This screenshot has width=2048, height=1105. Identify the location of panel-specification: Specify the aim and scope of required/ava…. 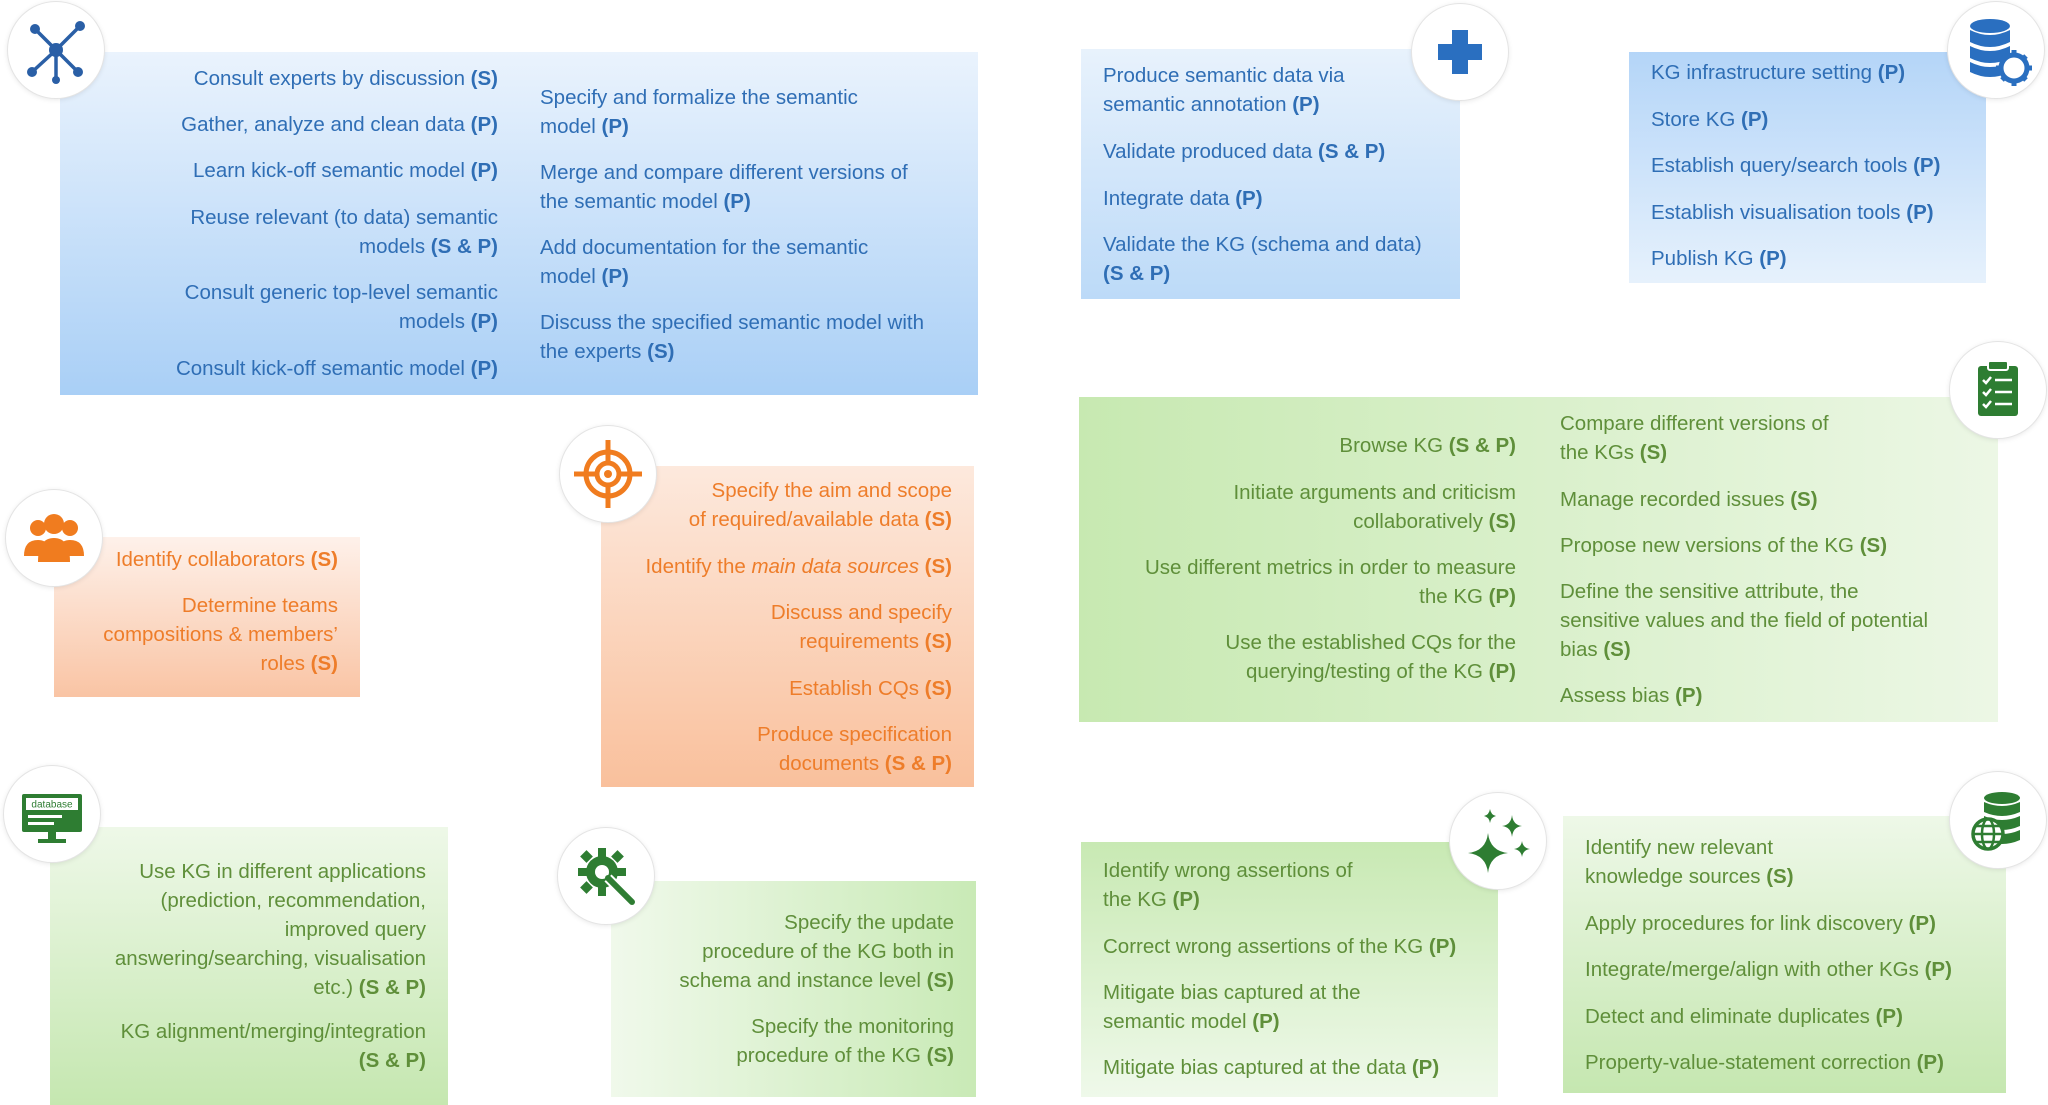
(787, 626).